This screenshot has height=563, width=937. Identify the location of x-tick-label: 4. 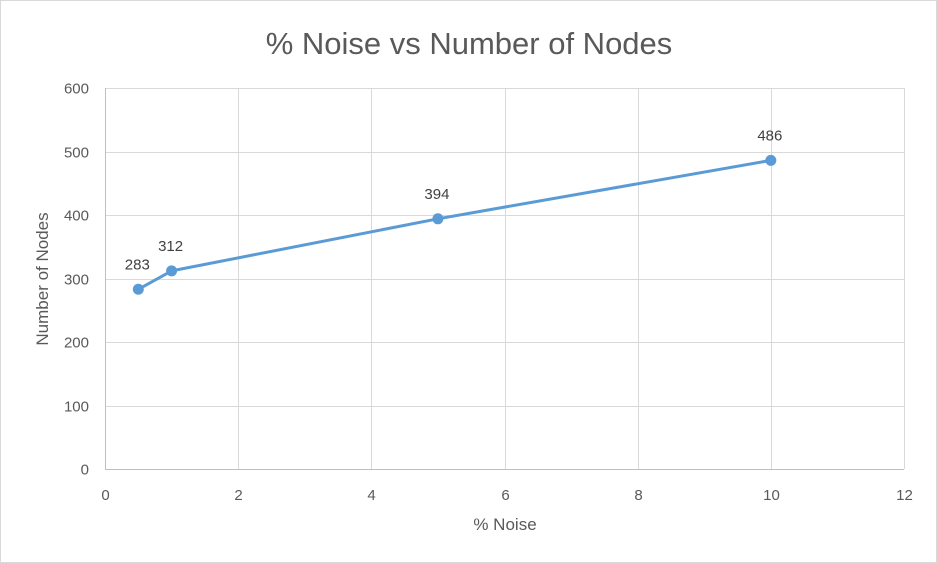
(371, 495).